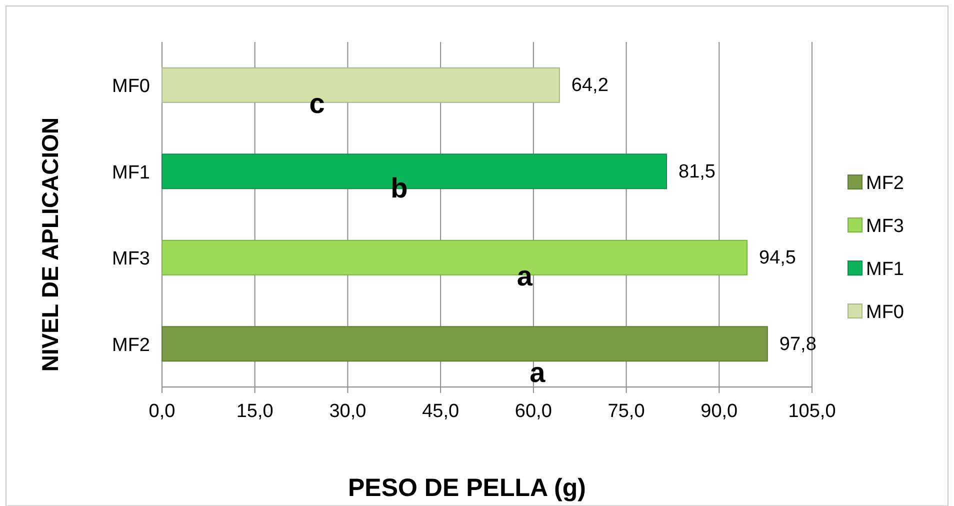 This screenshot has width=954, height=506. I want to click on y-tick-label: MF2, so click(131, 345).